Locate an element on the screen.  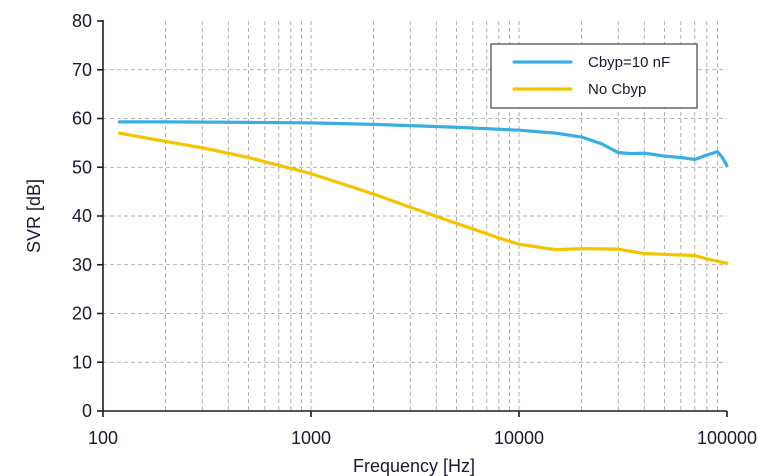
legend: Cbyp=10 nF No Cbyp is located at coordinates (594, 76).